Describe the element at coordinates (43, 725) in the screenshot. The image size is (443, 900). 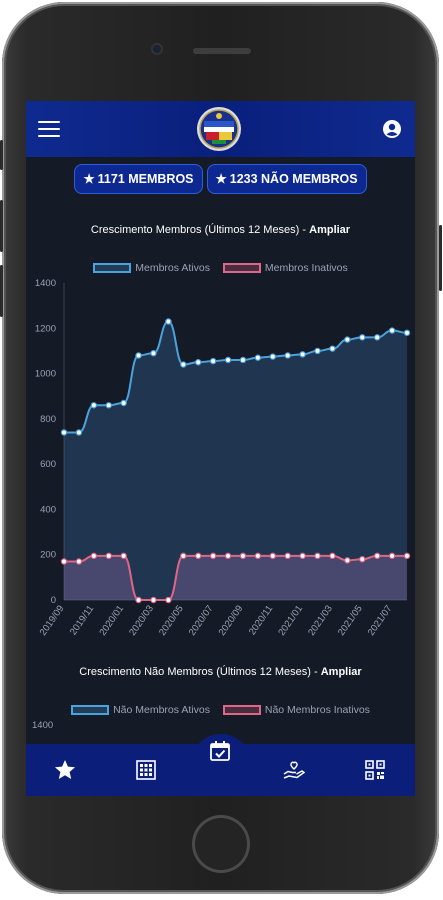
I see `non-members-chart-first-tick: 1400` at that location.